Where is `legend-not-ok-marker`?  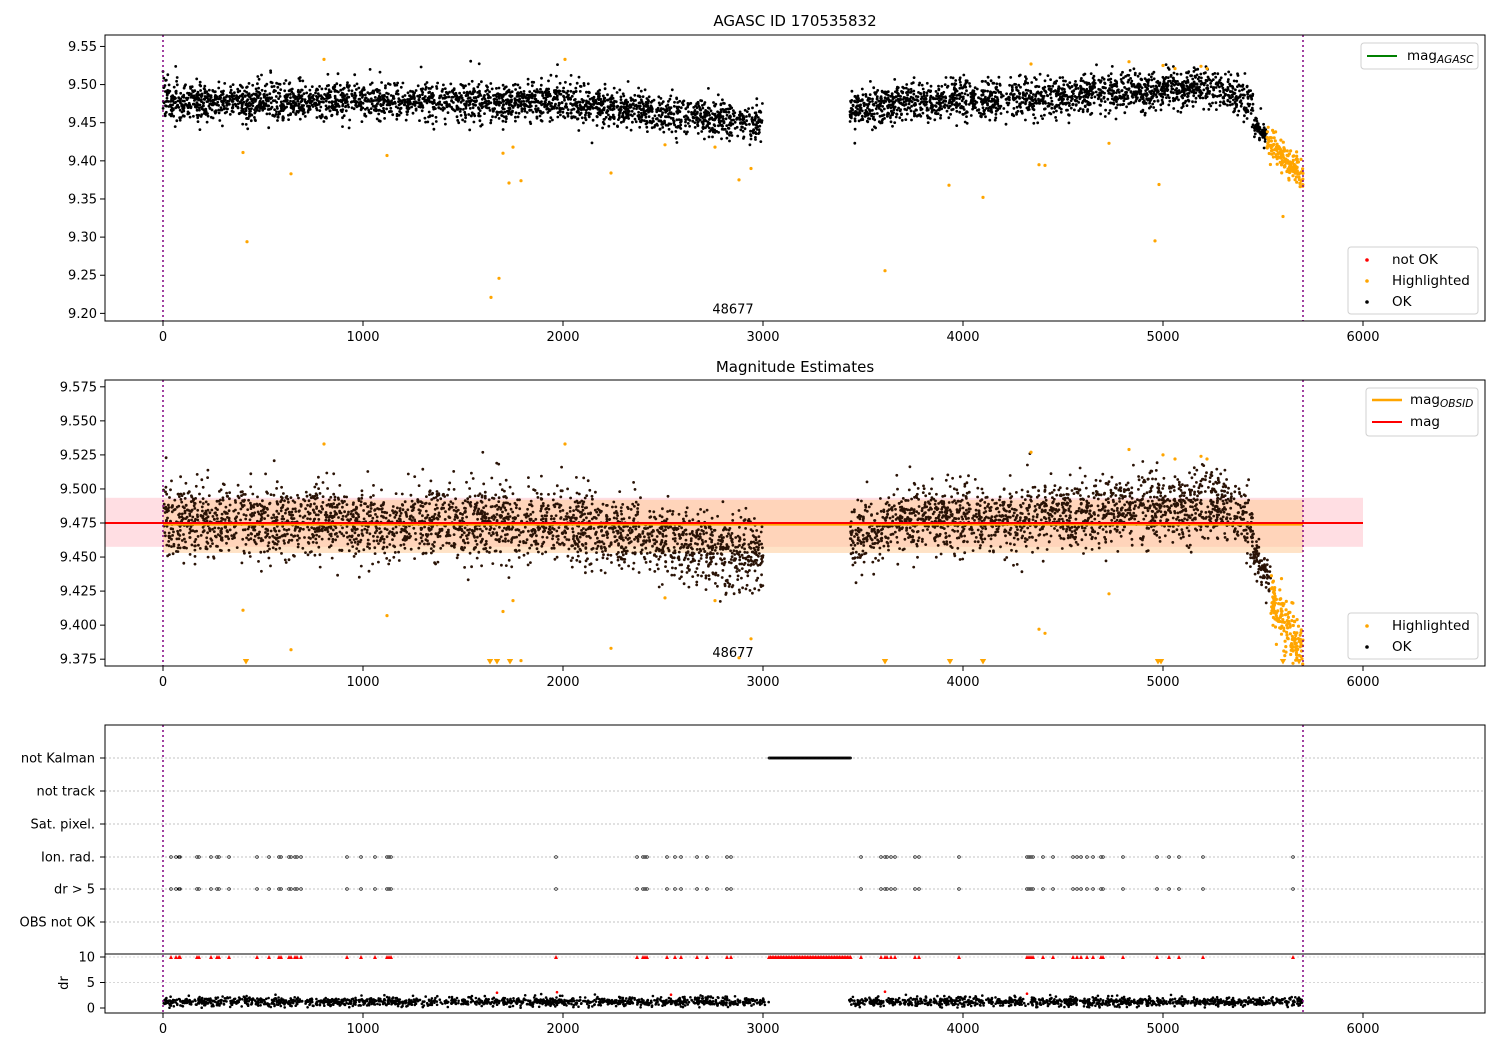
legend-not-ok-marker is located at coordinates (1367, 260).